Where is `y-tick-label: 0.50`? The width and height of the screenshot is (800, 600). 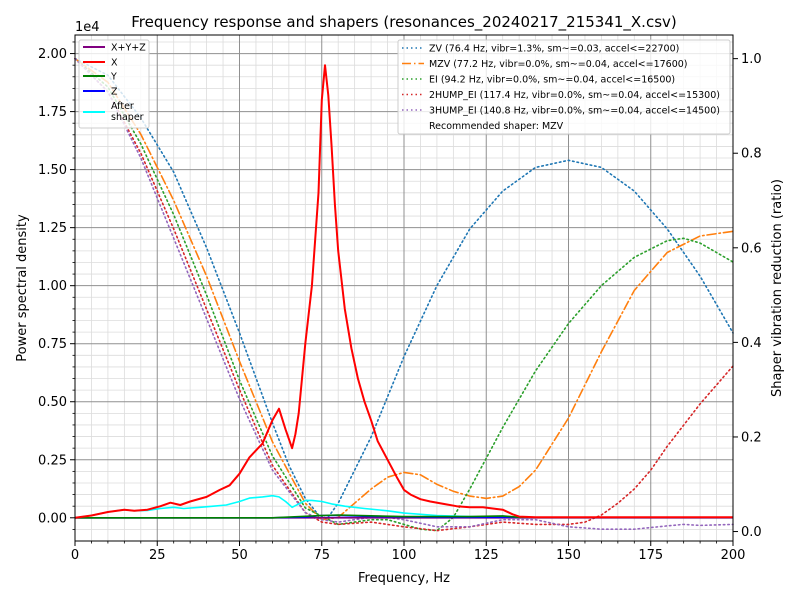 y-tick-label: 0.50 is located at coordinates (52, 402).